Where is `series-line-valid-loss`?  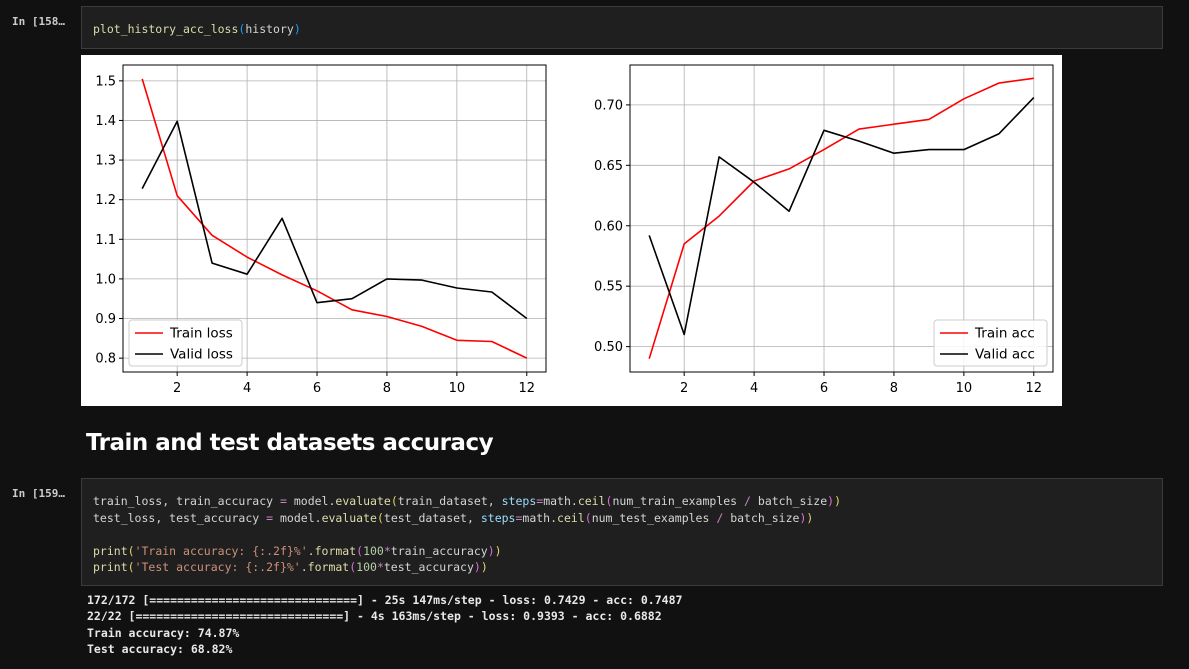
series-line-valid-loss is located at coordinates (334, 220).